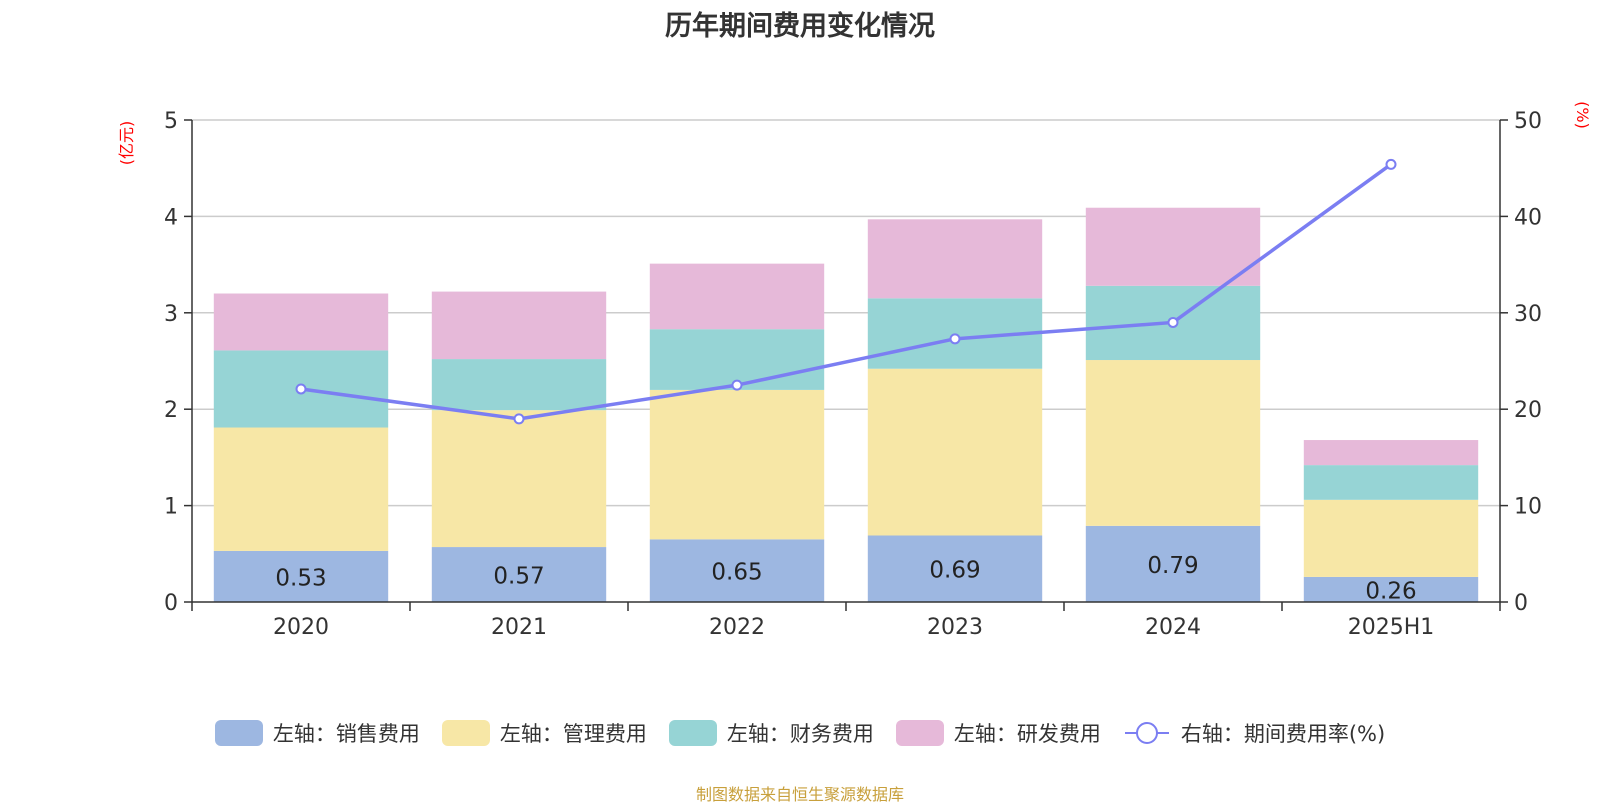 This screenshot has height=805, width=1600. I want to click on x-axis-tick-label: 2021, so click(519, 627).